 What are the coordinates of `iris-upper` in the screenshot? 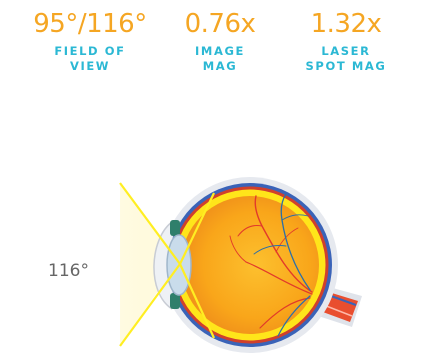 It's located at (175, 228).